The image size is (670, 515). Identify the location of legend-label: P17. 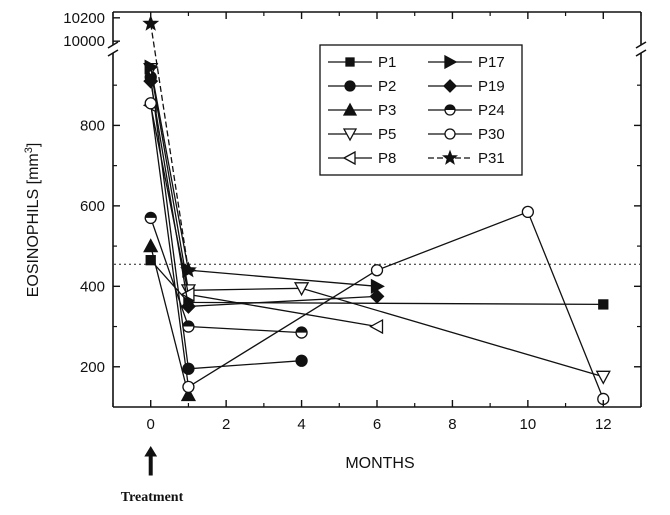
(491, 62).